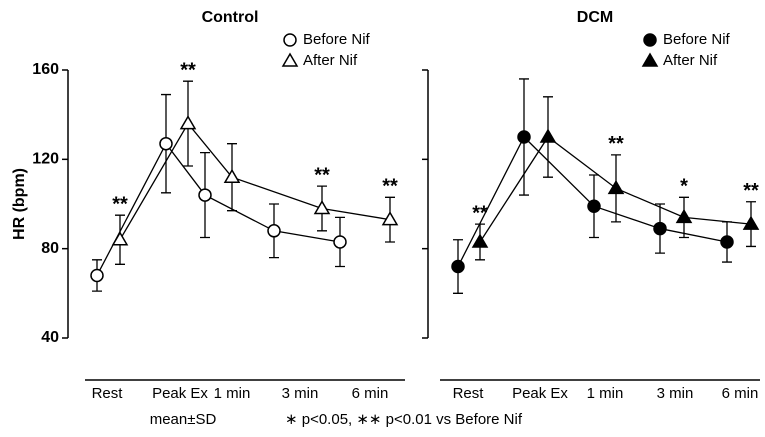  Describe the element at coordinates (404, 419) in the screenshot. I see `note: ∗ p<0.05, ∗∗ p<0.01 vs Before Nif` at that location.